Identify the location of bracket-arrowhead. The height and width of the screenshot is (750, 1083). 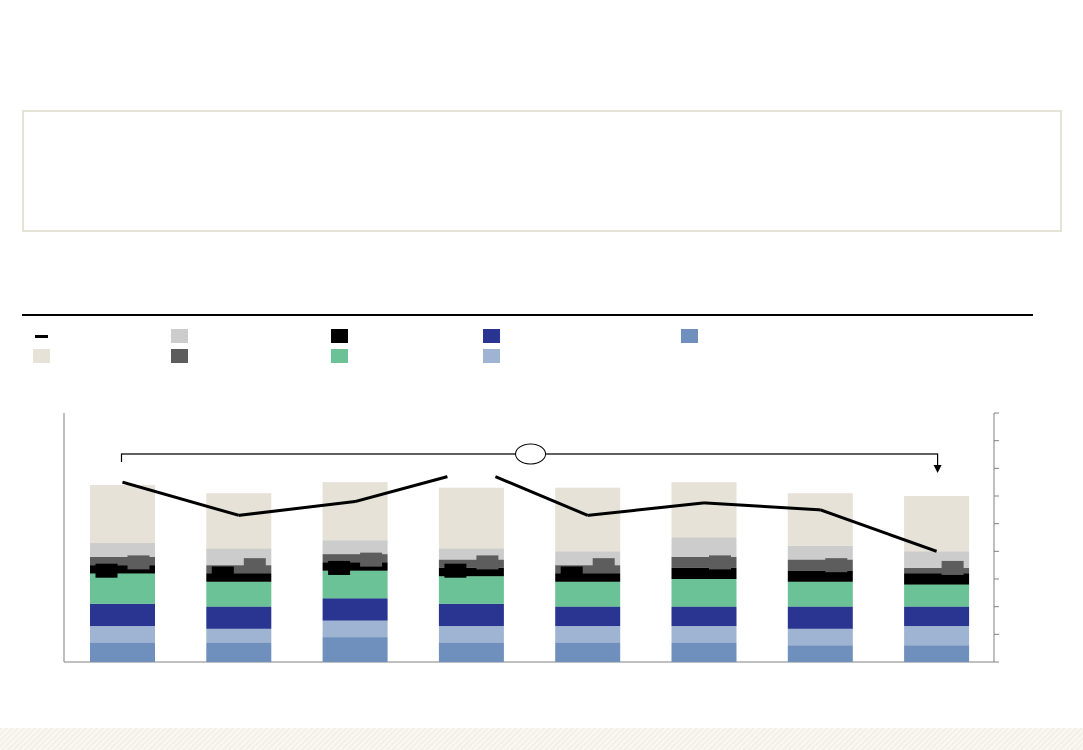
(937, 469).